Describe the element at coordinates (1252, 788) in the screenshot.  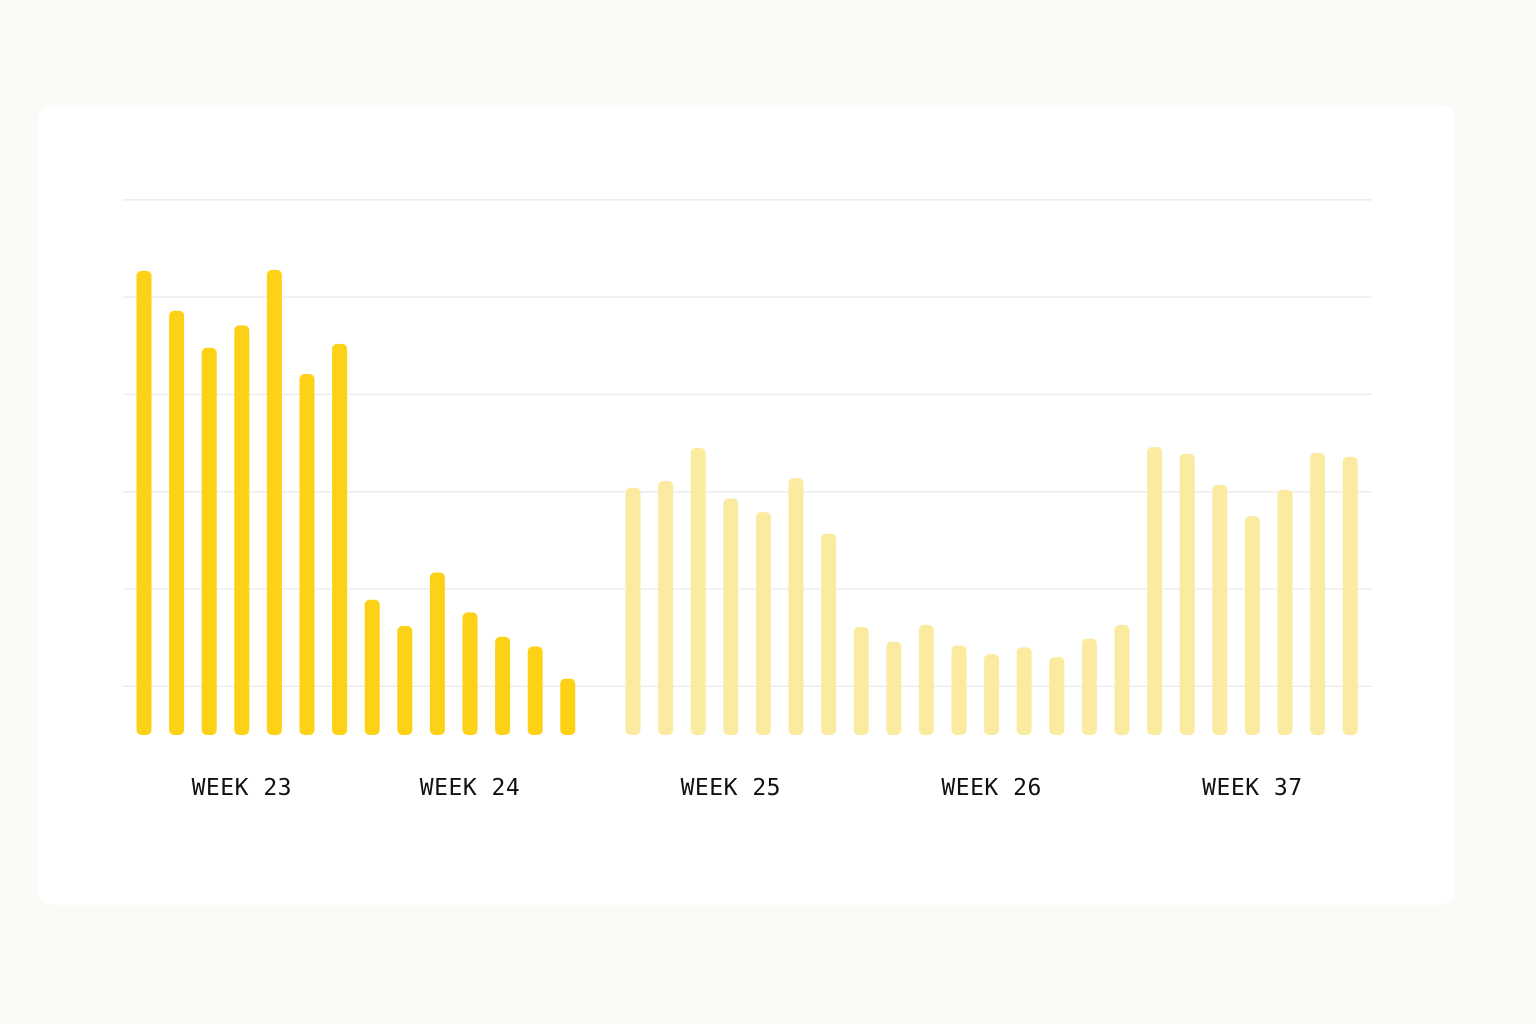
I see `week-label: WEEK 37` at that location.